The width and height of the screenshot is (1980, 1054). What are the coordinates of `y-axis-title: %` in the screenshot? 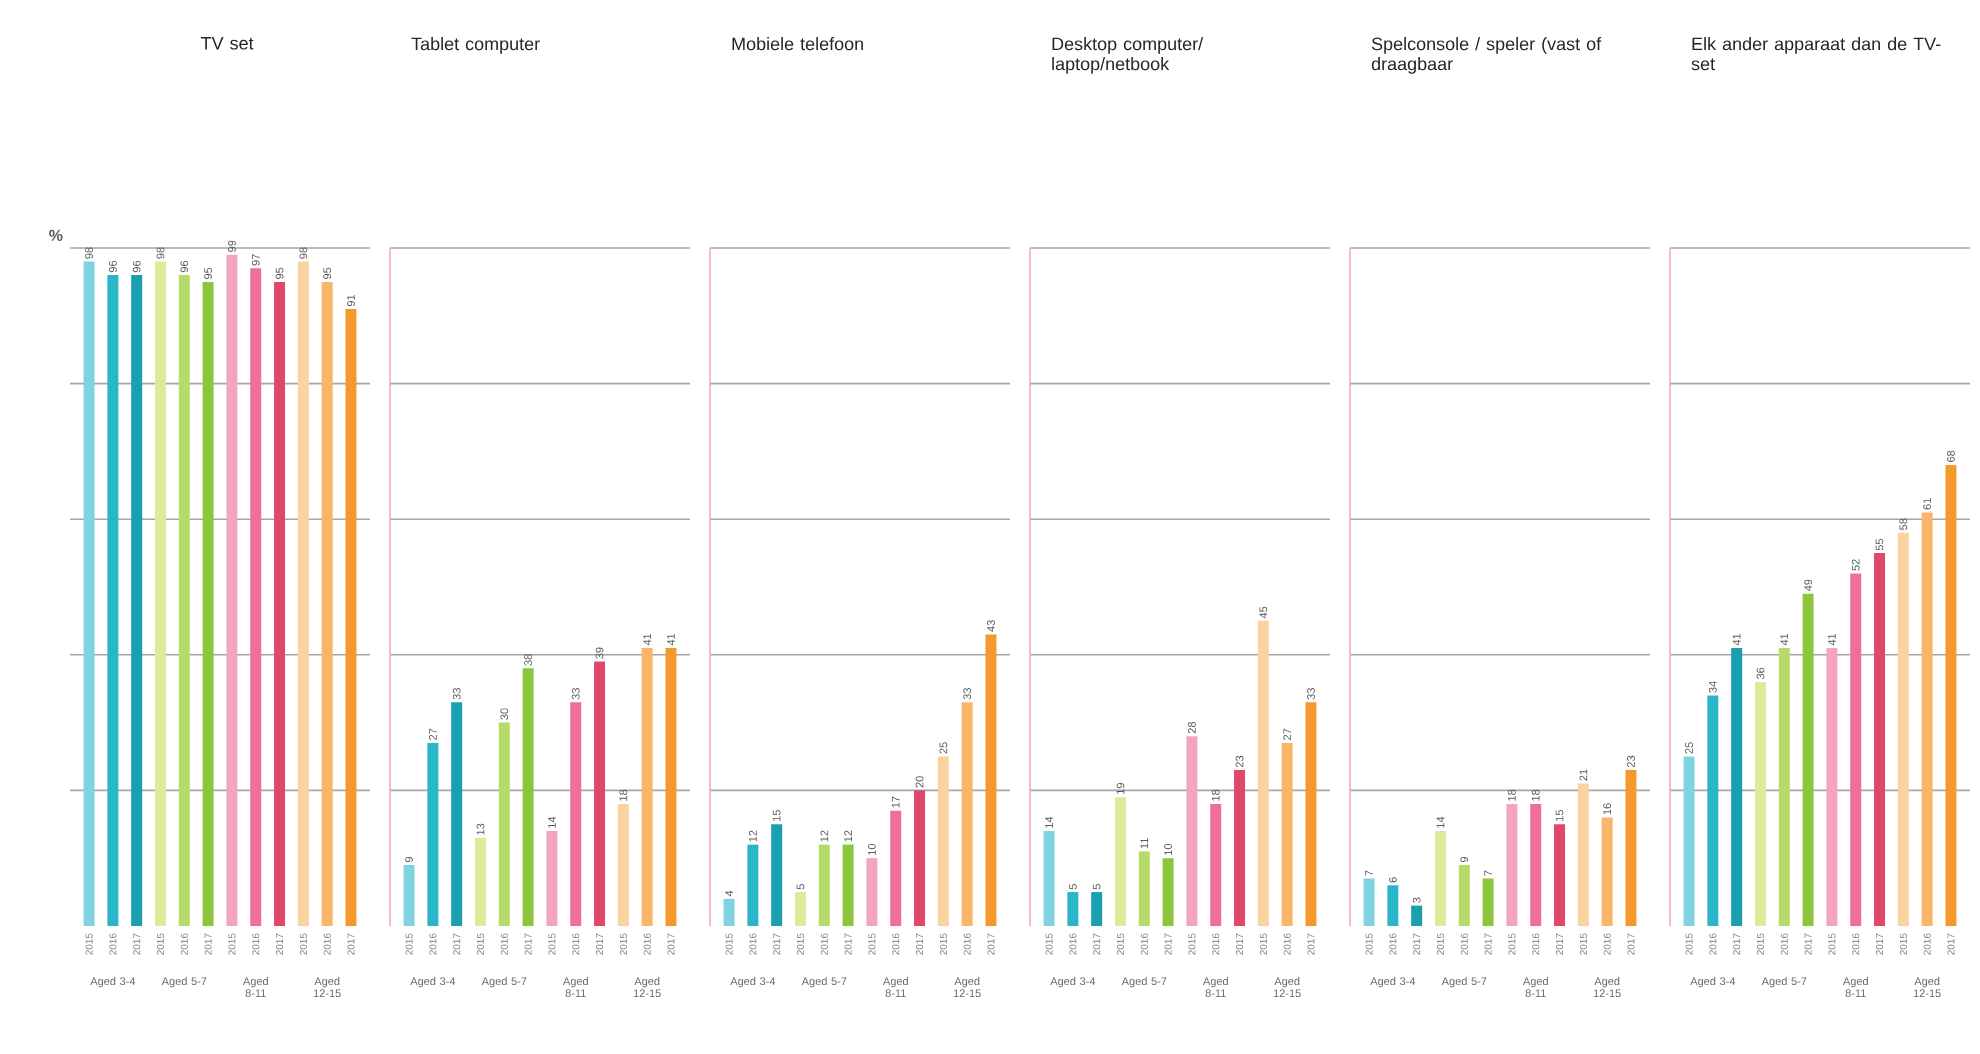 It's located at (56, 235).